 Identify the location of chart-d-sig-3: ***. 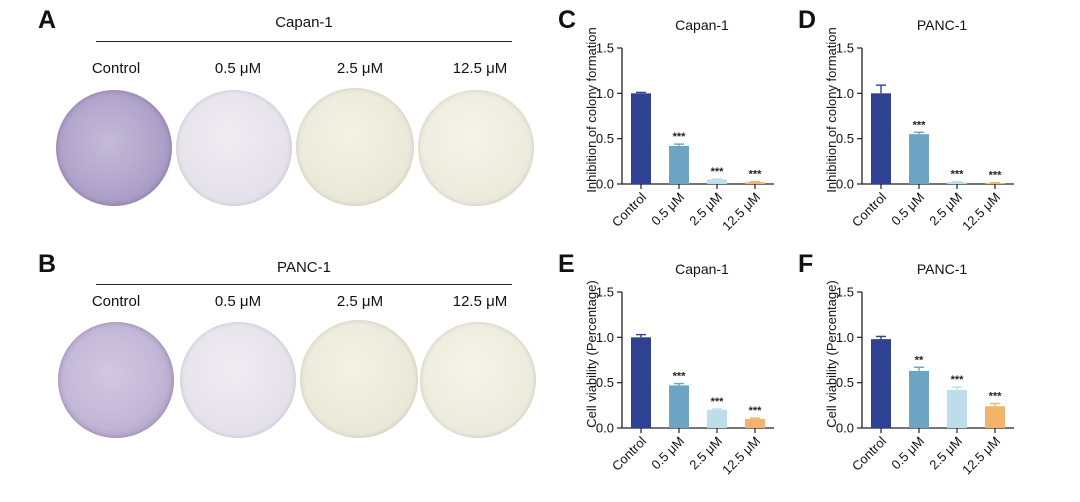
(996, 176).